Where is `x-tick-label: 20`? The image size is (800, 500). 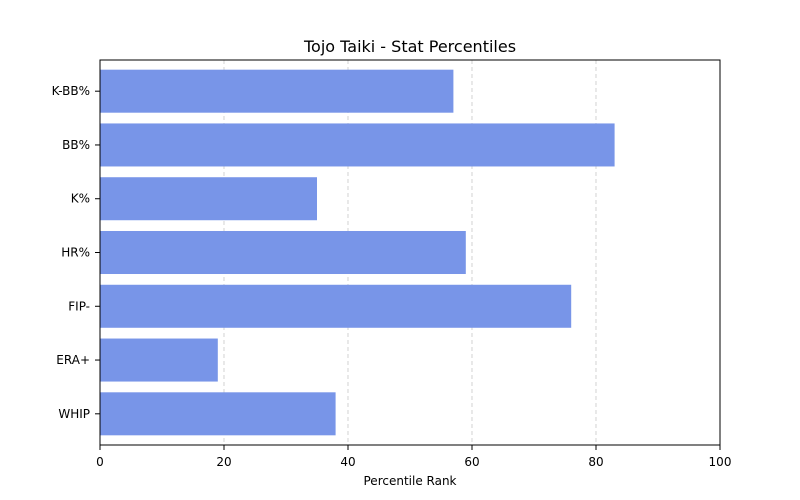 x-tick-label: 20 is located at coordinates (223, 462).